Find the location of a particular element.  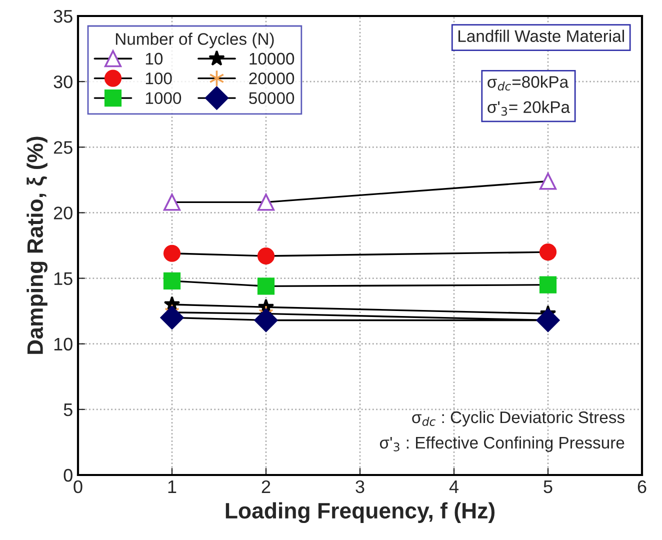

y-tick-label: 10 is located at coordinates (63, 344).